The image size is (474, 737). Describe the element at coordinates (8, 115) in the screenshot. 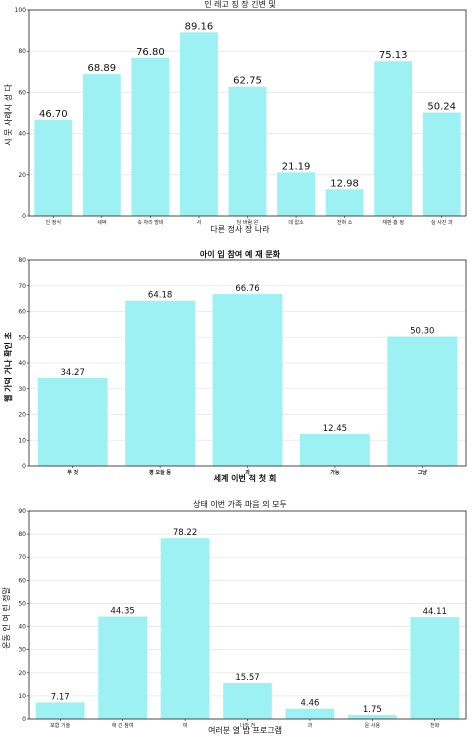

I see `chart-1-ylabel: 시 뭇 사례시 성 다` at that location.